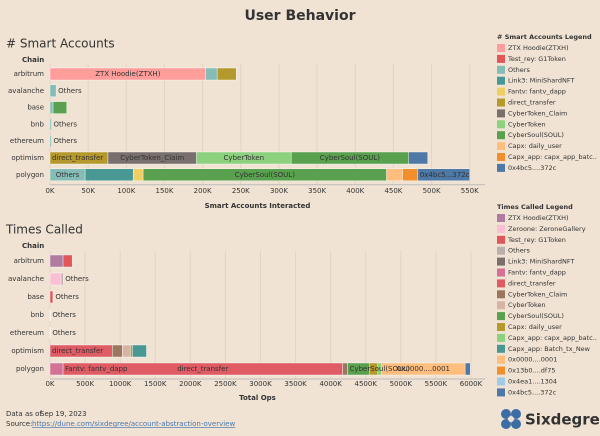 The width and height of the screenshot is (600, 436). I want to click on segment-label: ZTX Hoodie(ZTXH), so click(127, 74).